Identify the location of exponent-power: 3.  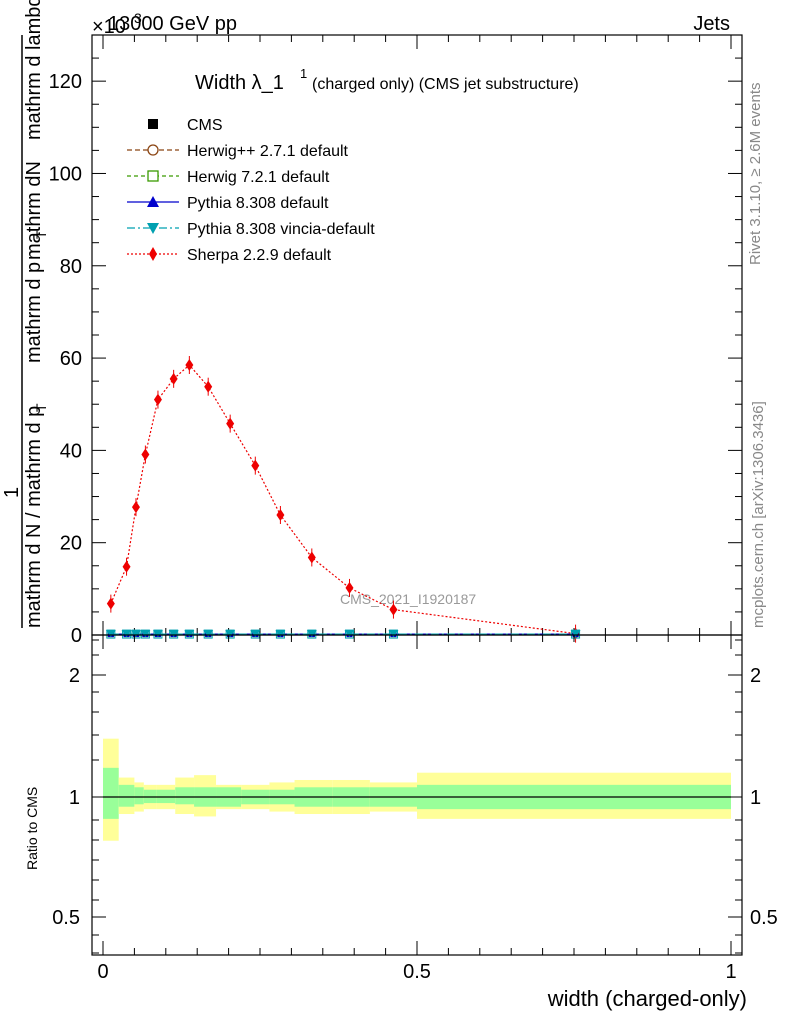
(138, 18).